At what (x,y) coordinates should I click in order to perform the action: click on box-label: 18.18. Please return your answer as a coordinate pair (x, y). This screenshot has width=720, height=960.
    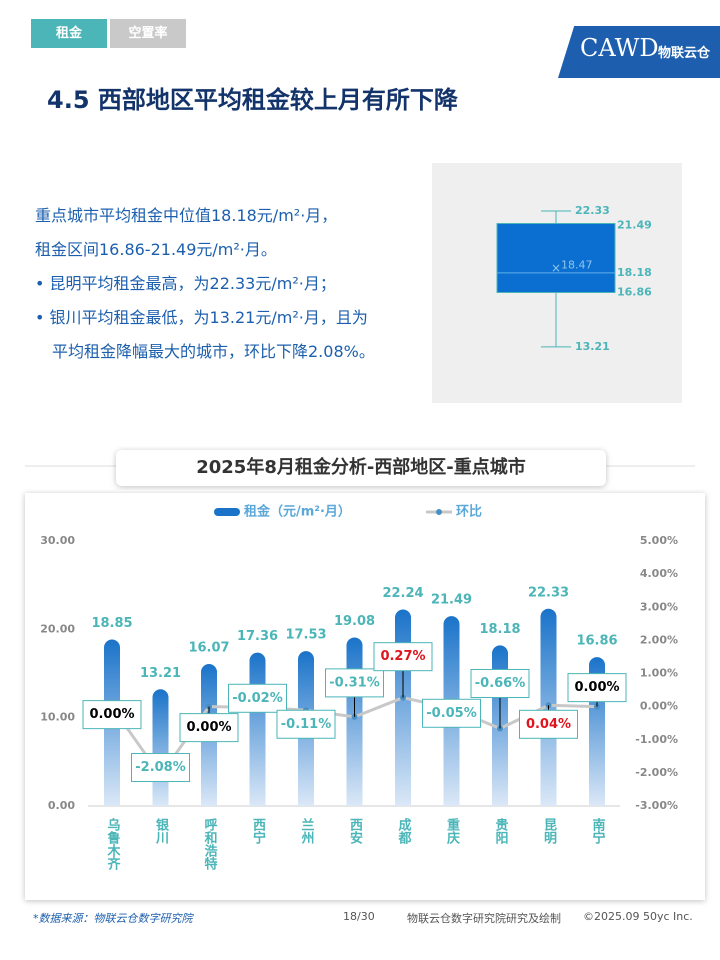
    Looking at the image, I should click on (634, 272).